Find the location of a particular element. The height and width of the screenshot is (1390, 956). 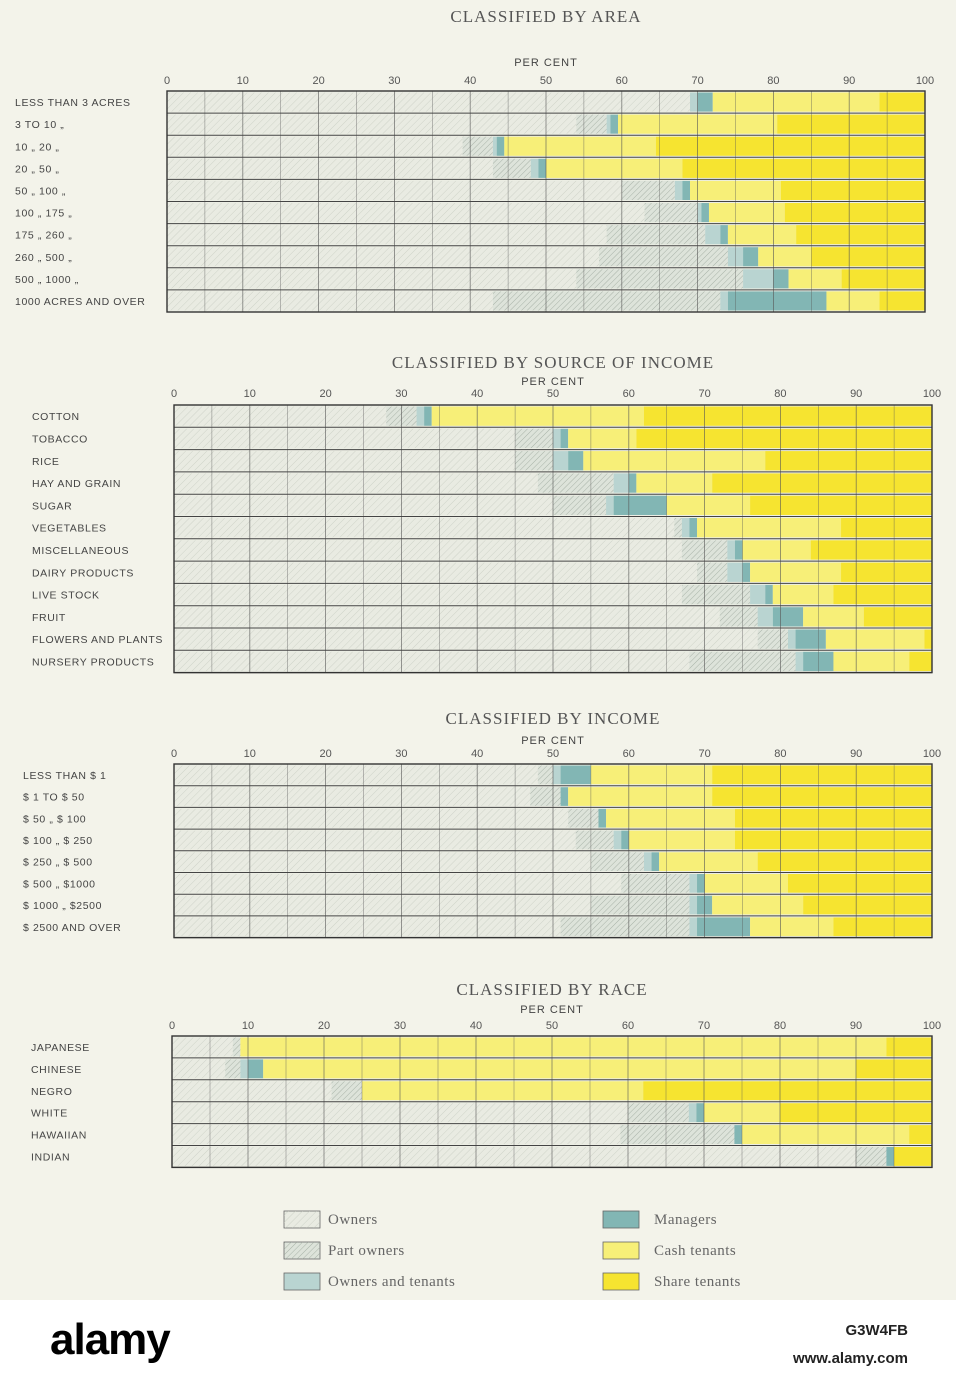

watermark-footer is located at coordinates (478, 1345).